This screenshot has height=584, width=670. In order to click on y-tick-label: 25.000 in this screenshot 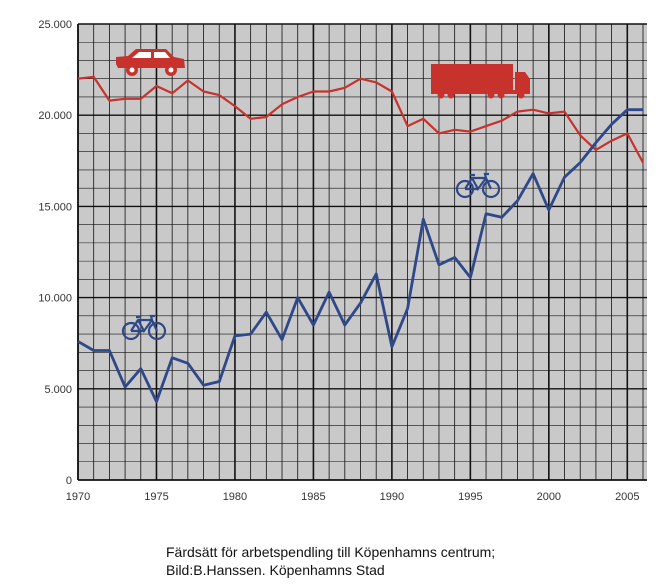, I will do `click(55, 25)`.